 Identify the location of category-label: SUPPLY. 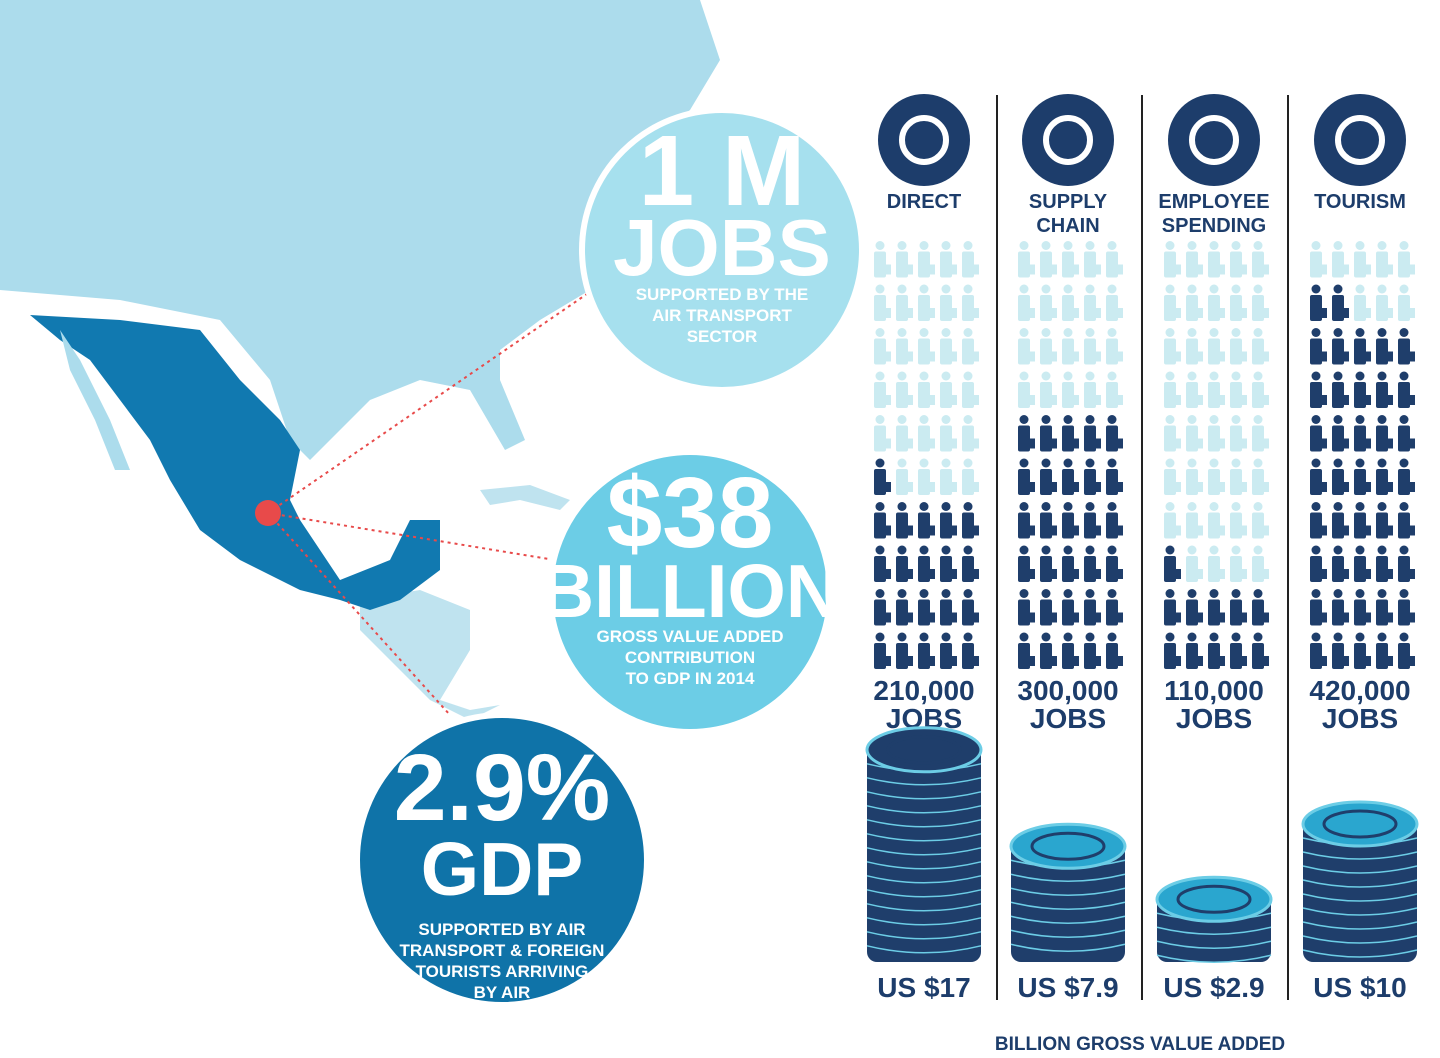
(1068, 202).